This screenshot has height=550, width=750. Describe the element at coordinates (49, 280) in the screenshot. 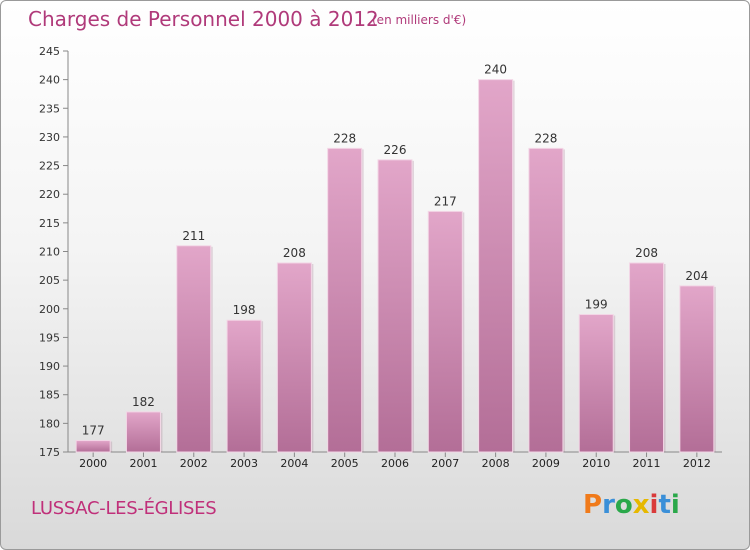

I see `y-tick-label: 205` at that location.